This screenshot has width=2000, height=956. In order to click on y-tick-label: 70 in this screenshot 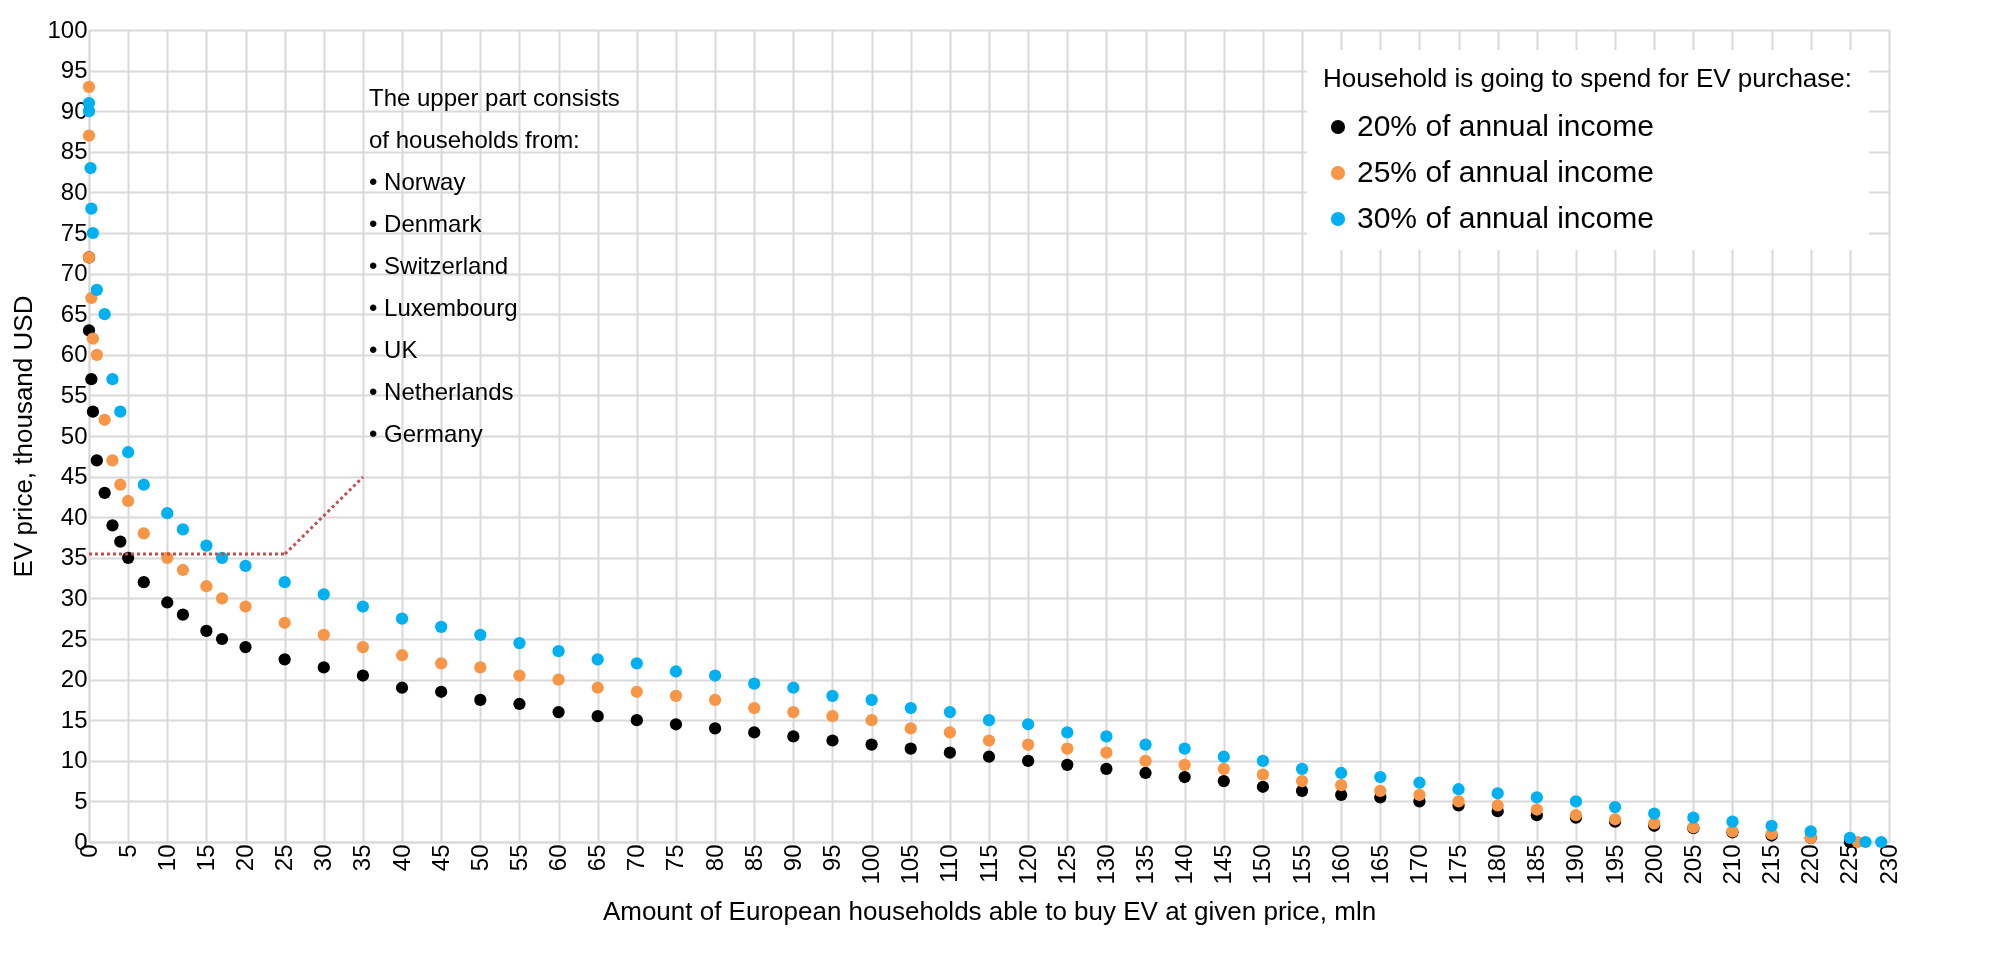, I will do `click(74, 273)`.